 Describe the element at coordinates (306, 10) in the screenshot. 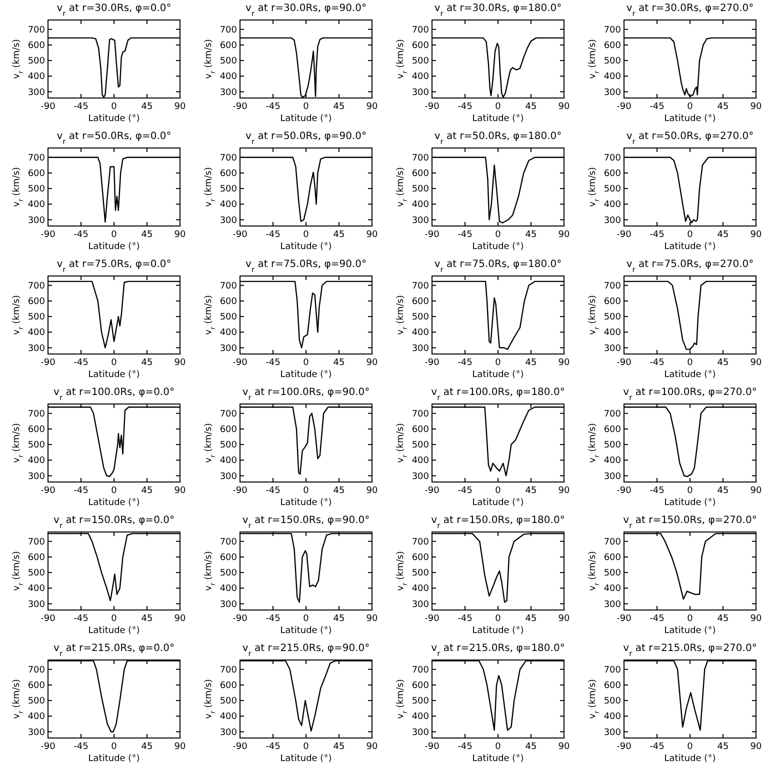

I see `chart-title: v$_{r}$ at r=30.0Rs, φ=90.0°` at that location.